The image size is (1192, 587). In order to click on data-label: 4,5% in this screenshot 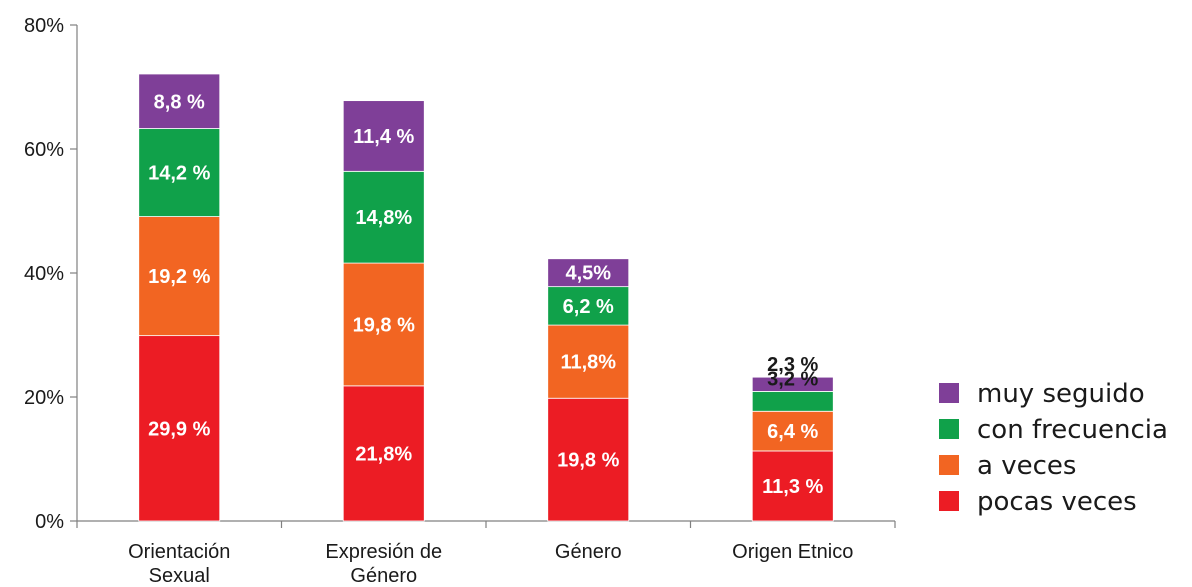, I will do `click(588, 274)`.